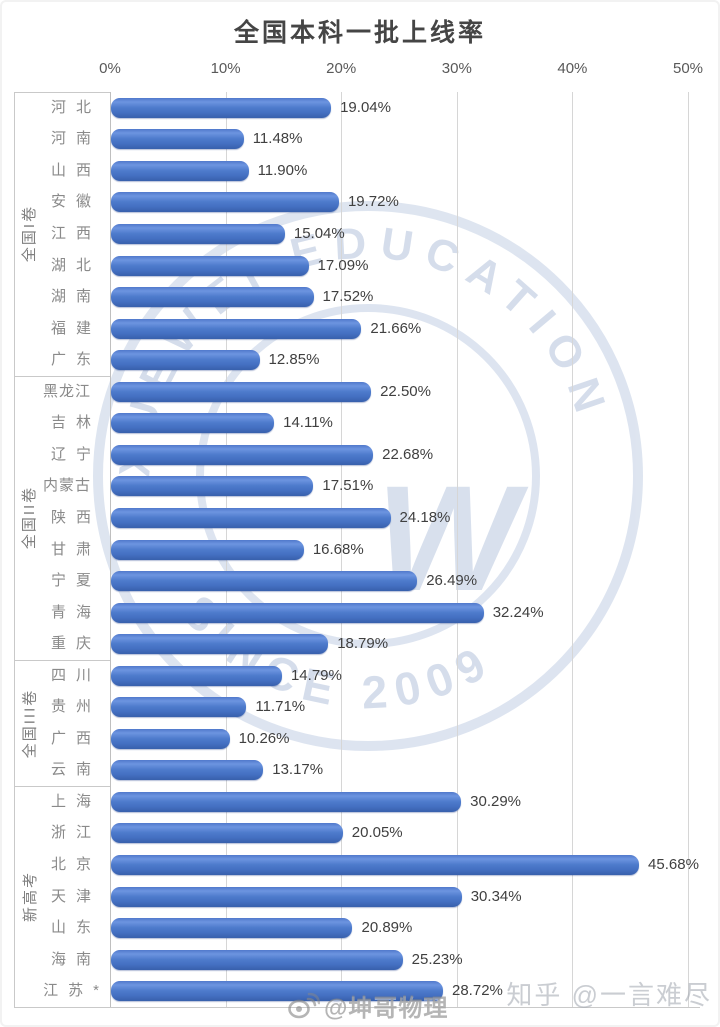  Describe the element at coordinates (477, 991) in the screenshot. I see `bar-value-label: 28.72%` at that location.